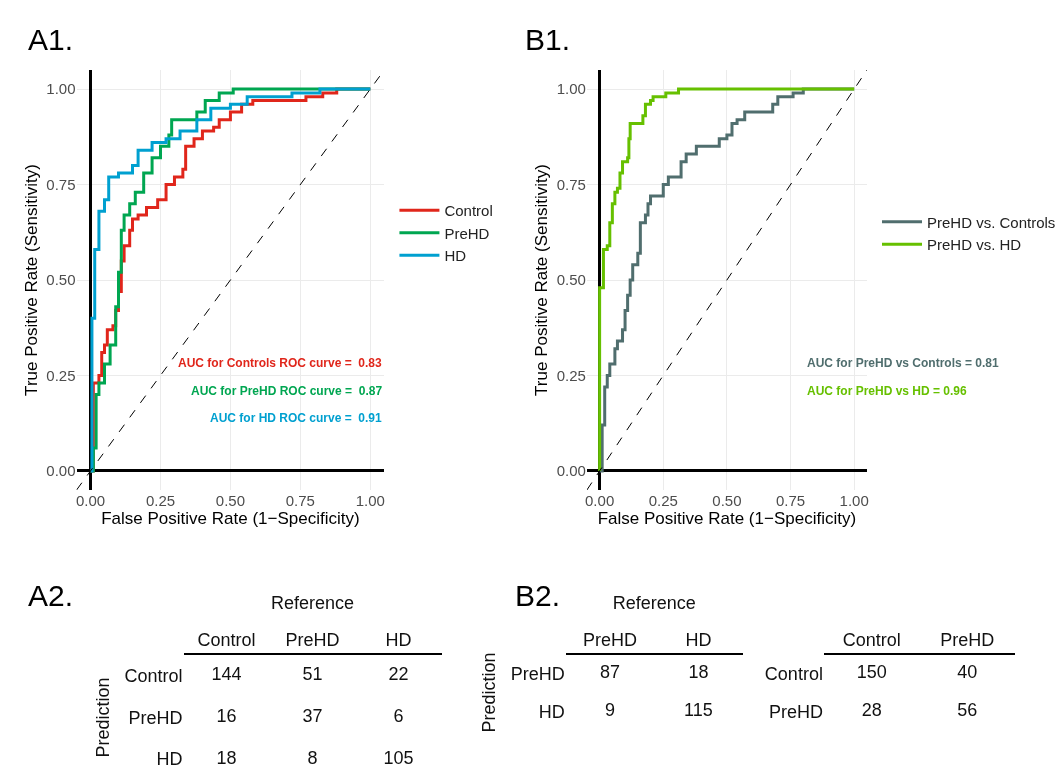 This screenshot has height=782, width=1061. What do you see at coordinates (967, 672) in the screenshot?
I see `data-label: 40` at bounding box center [967, 672].